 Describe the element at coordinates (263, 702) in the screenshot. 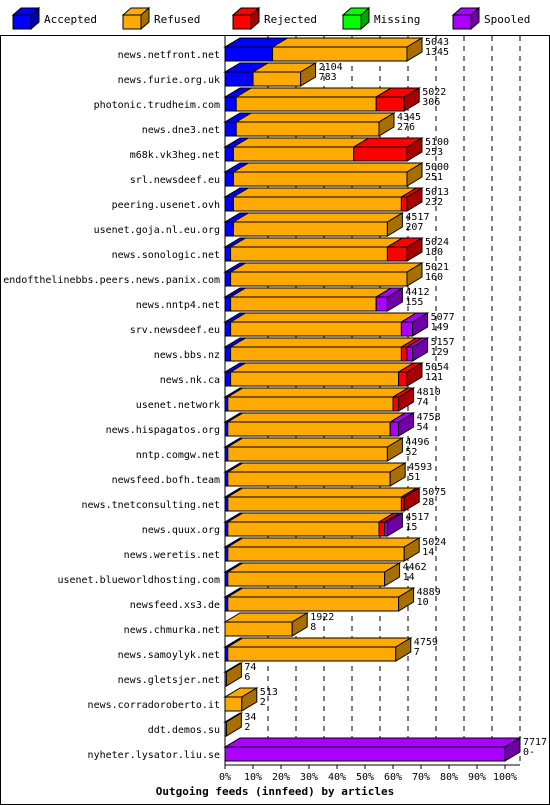

I see `data-label-spooled: 2` at that location.